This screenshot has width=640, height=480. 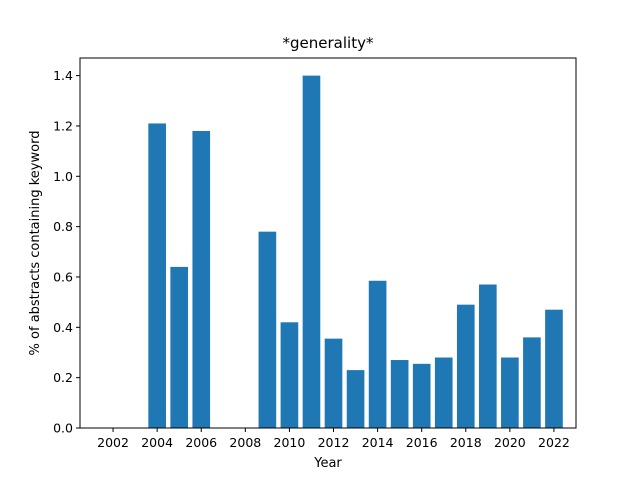 I want to click on bar-2017, so click(x=443, y=392).